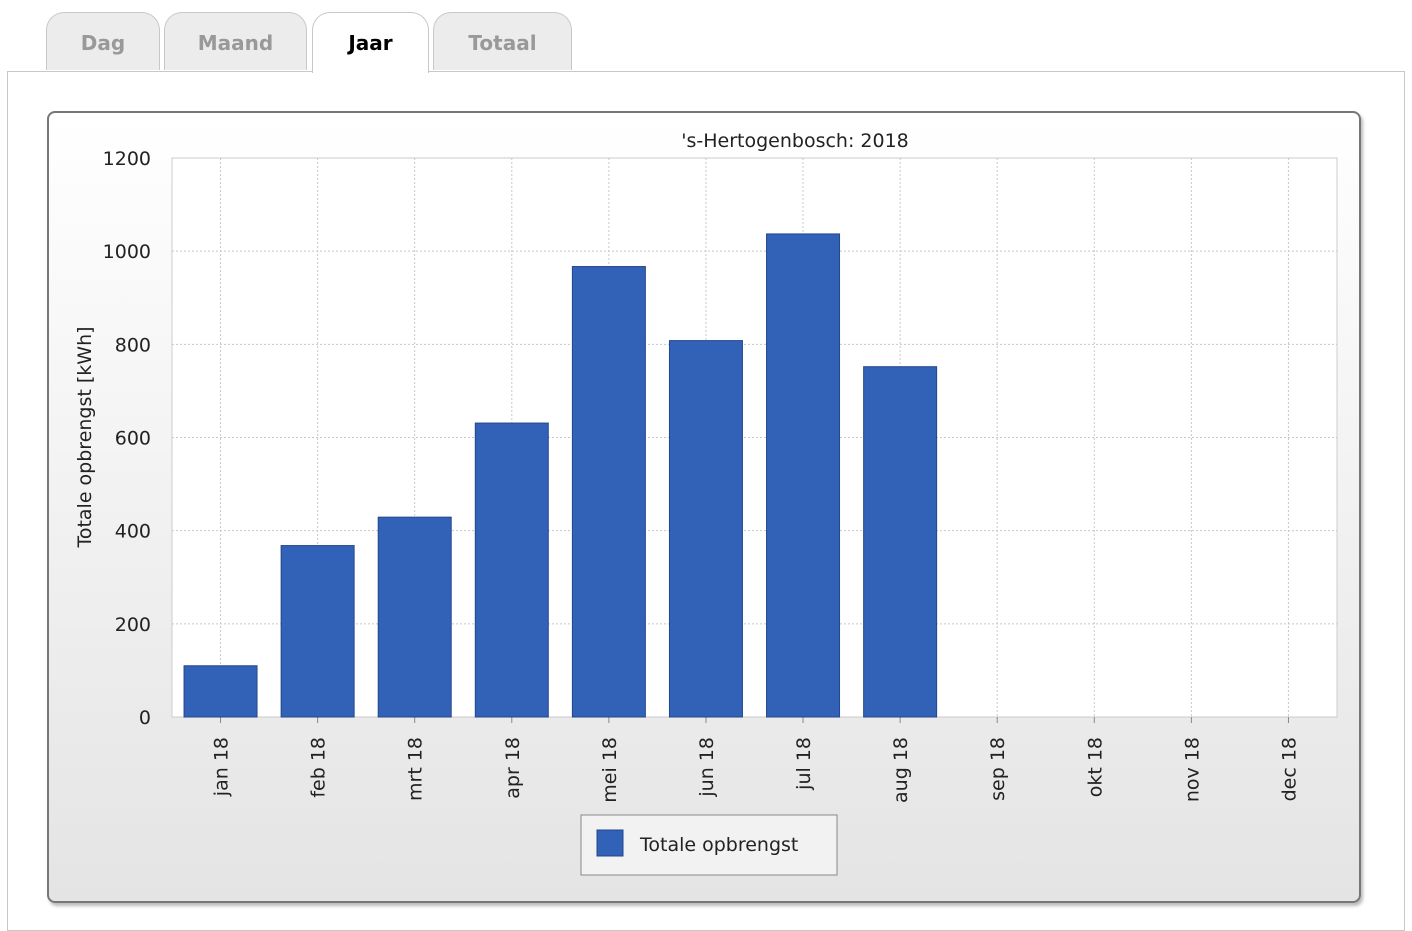 Image resolution: width=1412 pixels, height=931 pixels. Describe the element at coordinates (502, 41) in the screenshot. I see `tab-totaal: Totaal` at that location.